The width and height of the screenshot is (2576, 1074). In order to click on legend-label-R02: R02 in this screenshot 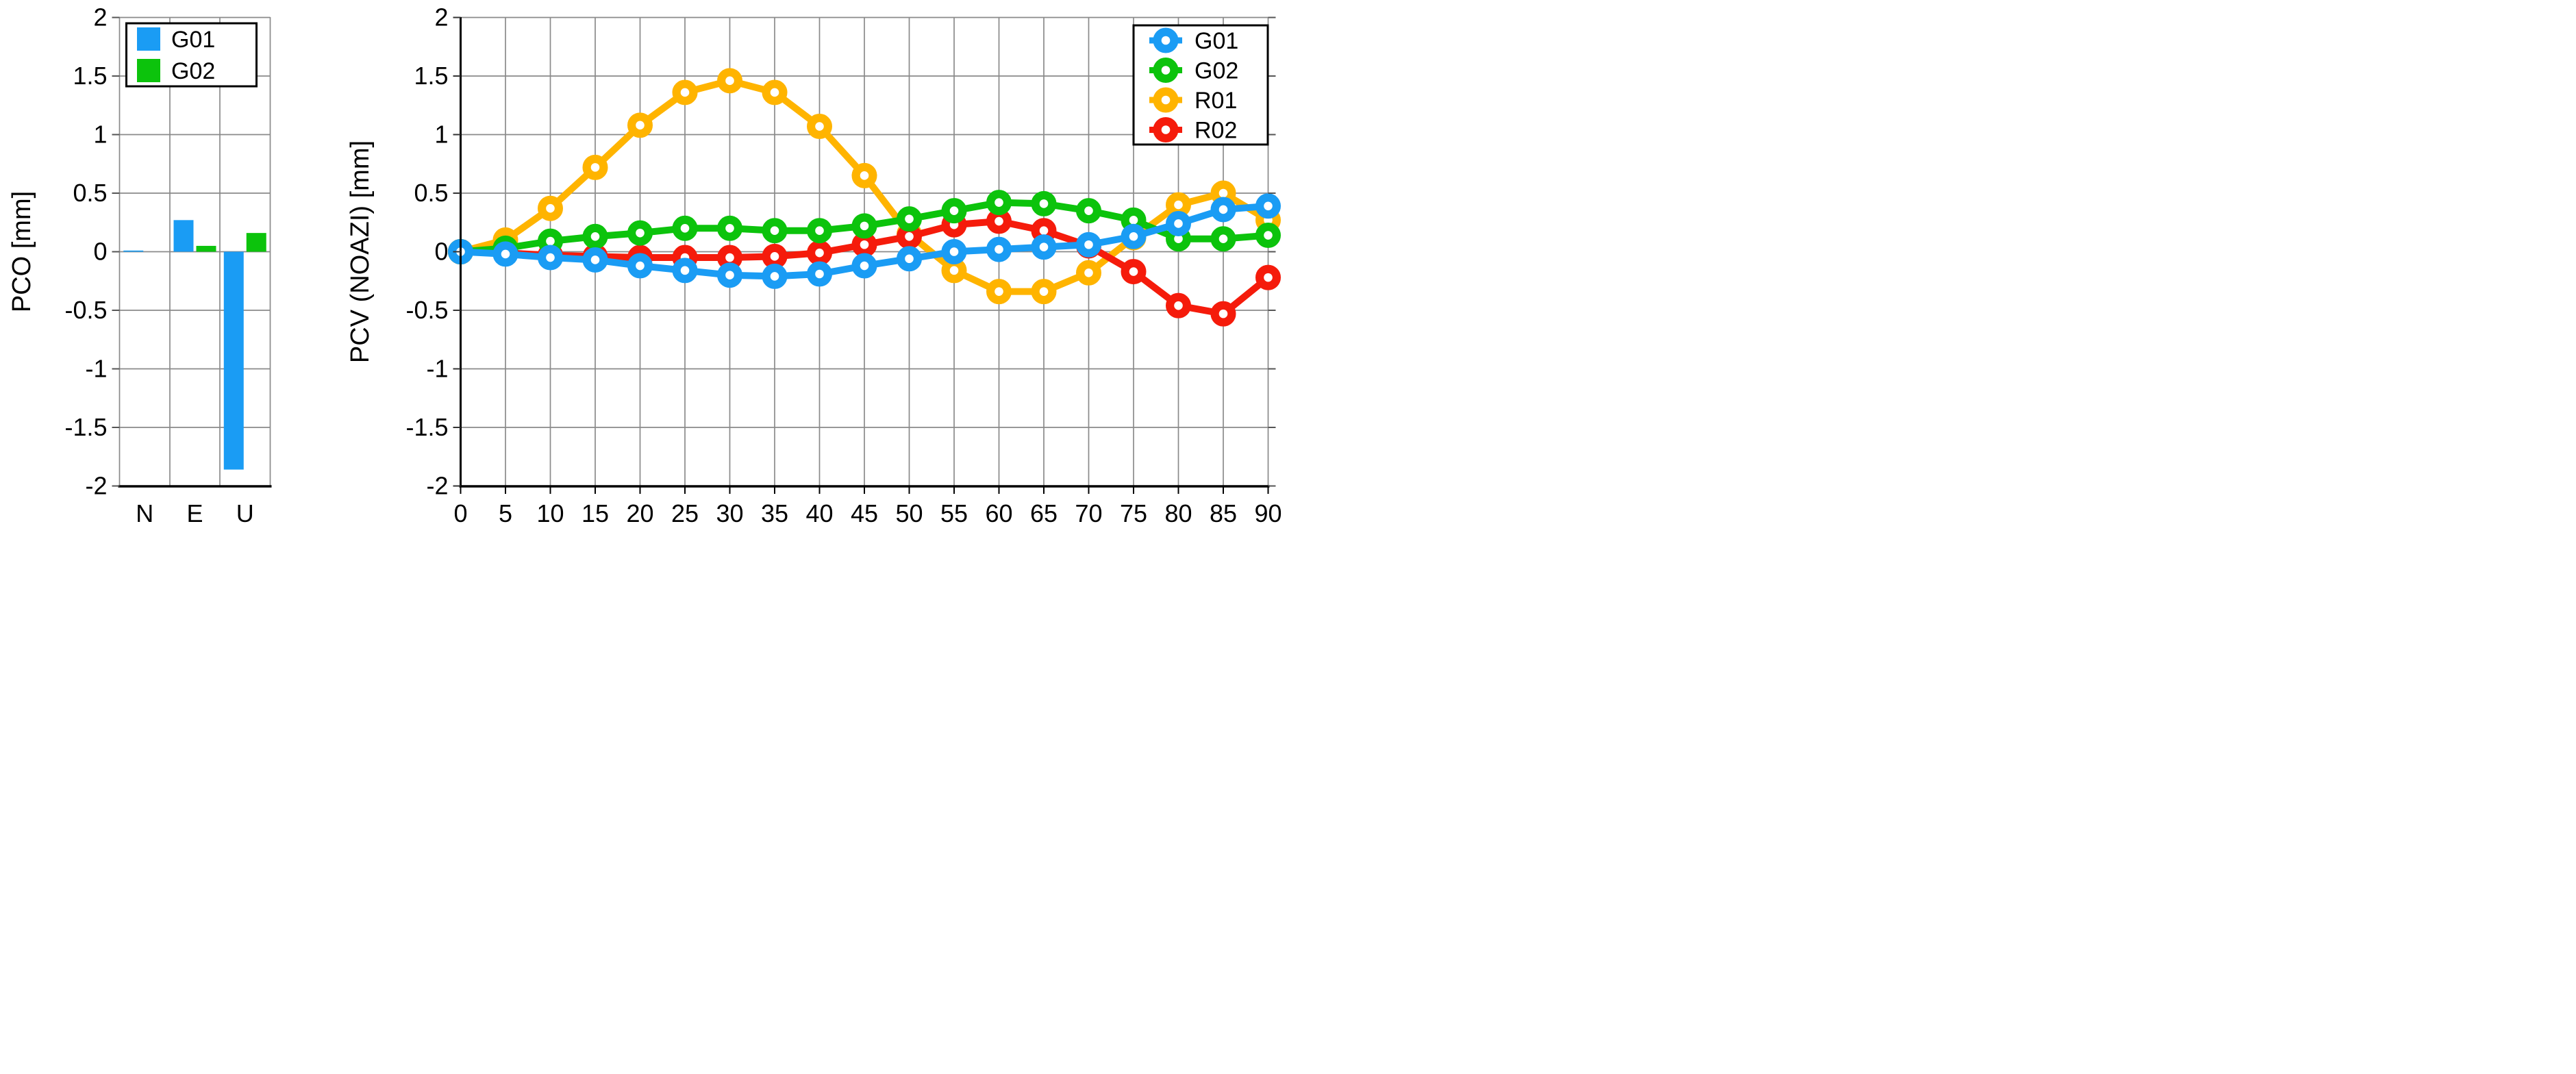, I will do `click(1216, 131)`.